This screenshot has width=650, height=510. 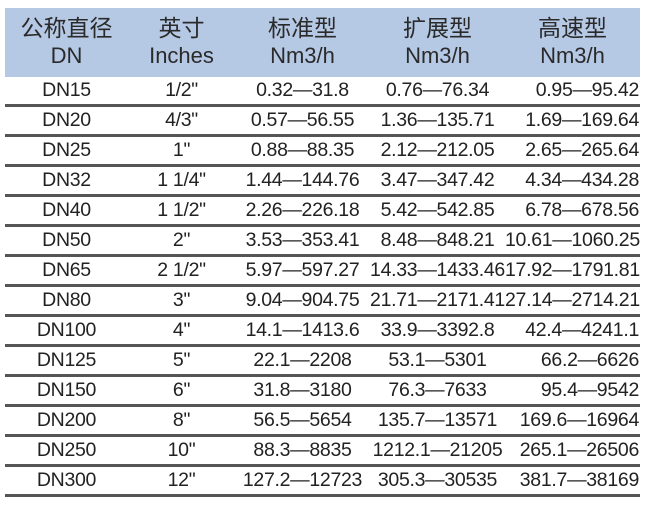 I want to click on cell-inches: 1", so click(x=181, y=151).